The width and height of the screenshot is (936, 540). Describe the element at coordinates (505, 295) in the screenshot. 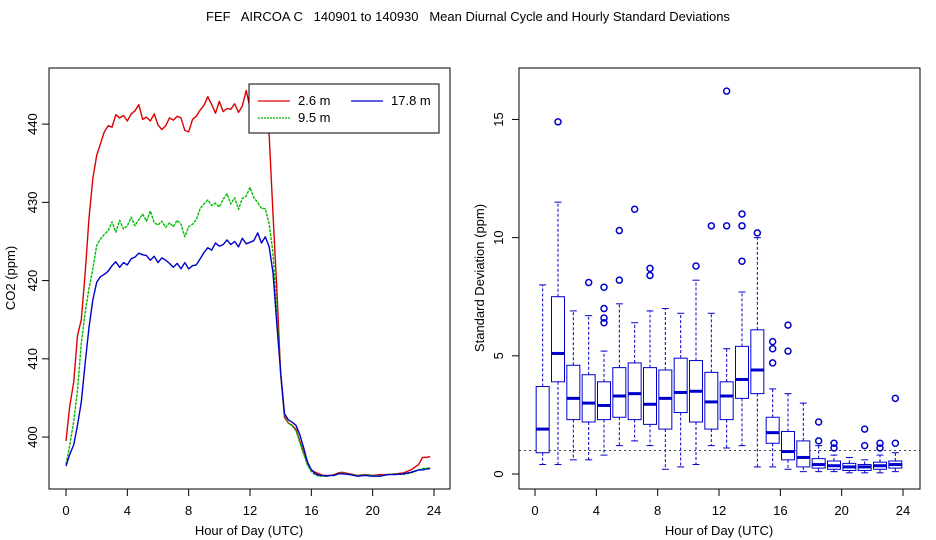

I see `right-y-axis: 0 5 10 15` at that location.